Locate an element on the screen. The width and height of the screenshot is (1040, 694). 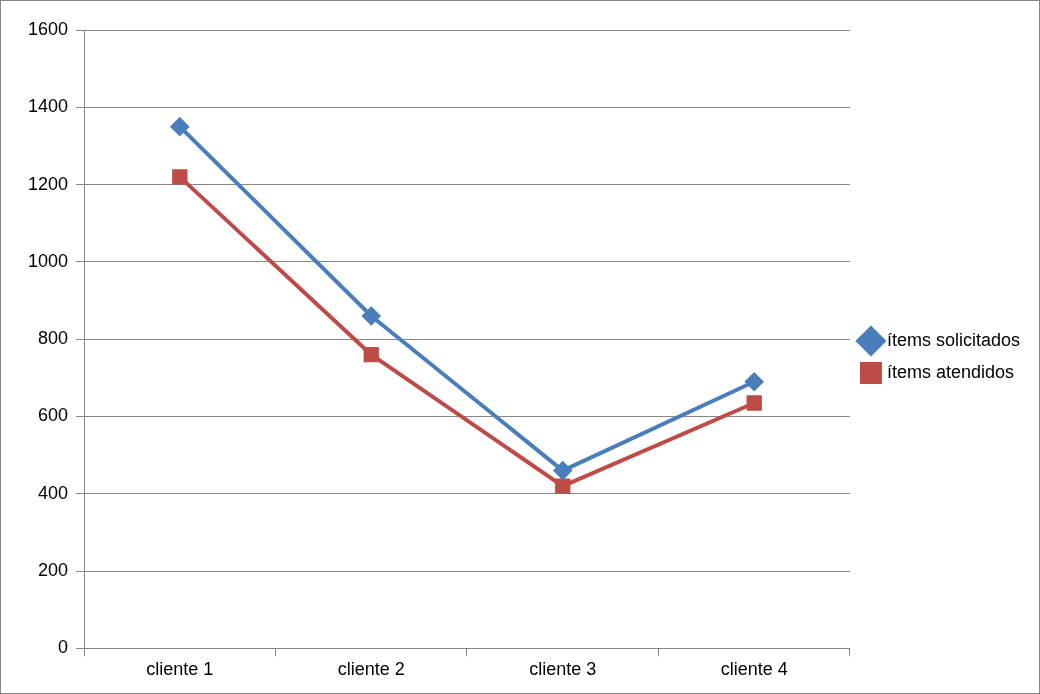
y-tick-label: 600 is located at coordinates (53, 415).